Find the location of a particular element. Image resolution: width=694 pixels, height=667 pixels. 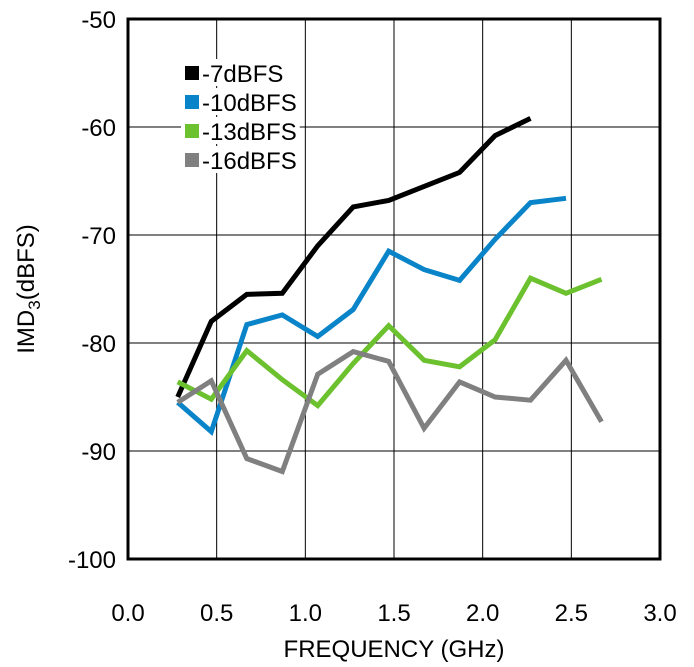

y-tick-label: -90 is located at coordinates (98, 452).